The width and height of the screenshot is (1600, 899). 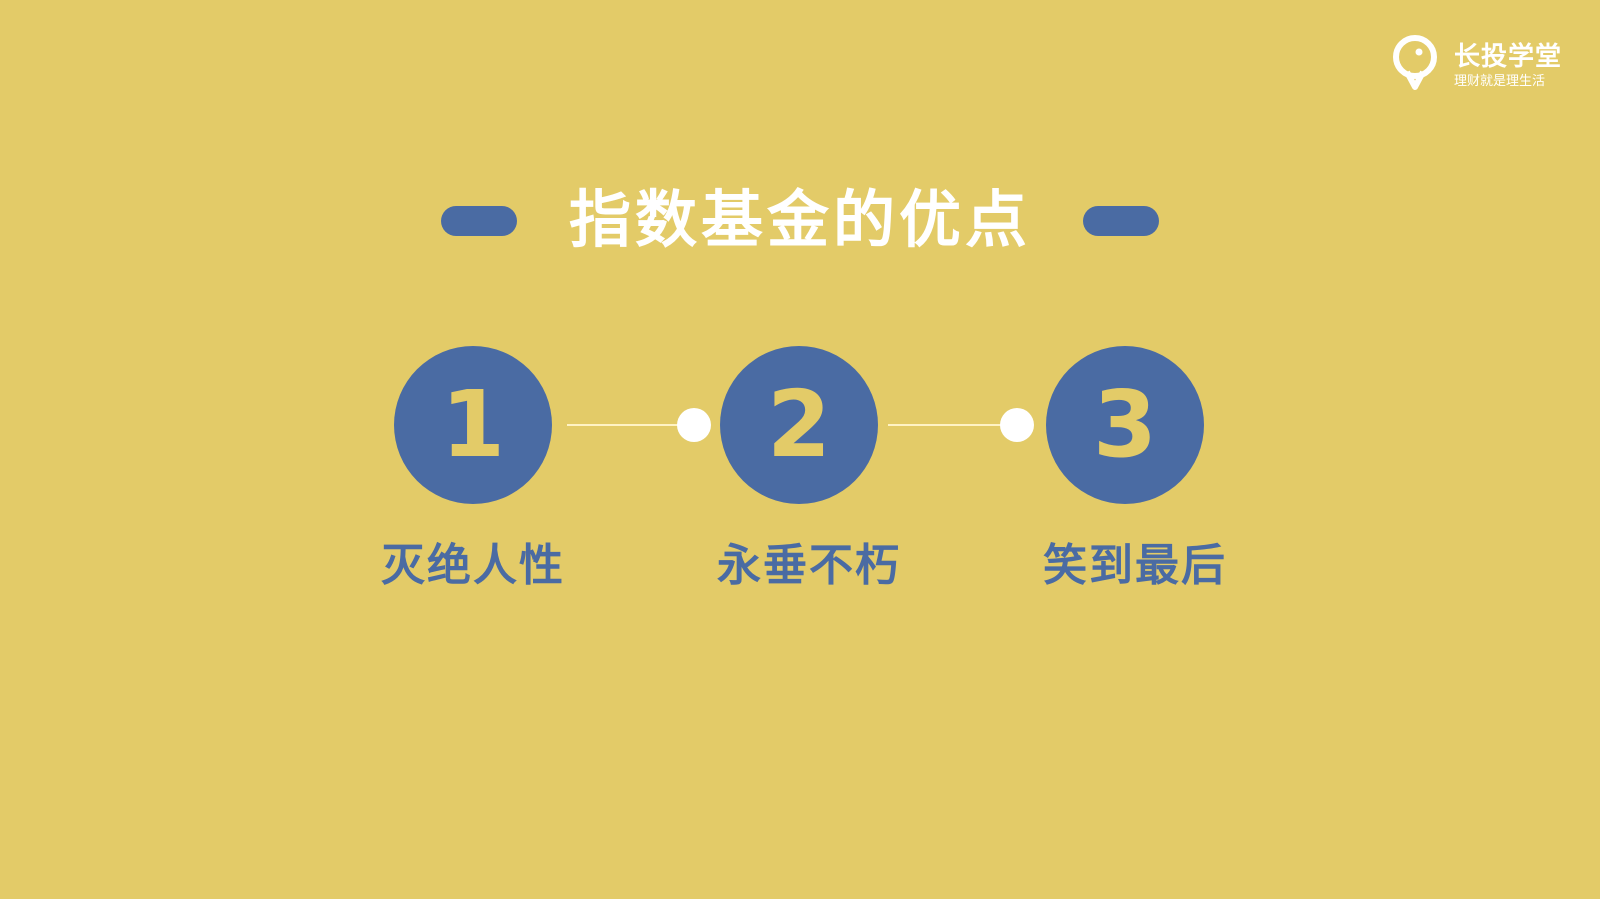 I want to click on brand-name: 长投学堂, so click(x=1508, y=57).